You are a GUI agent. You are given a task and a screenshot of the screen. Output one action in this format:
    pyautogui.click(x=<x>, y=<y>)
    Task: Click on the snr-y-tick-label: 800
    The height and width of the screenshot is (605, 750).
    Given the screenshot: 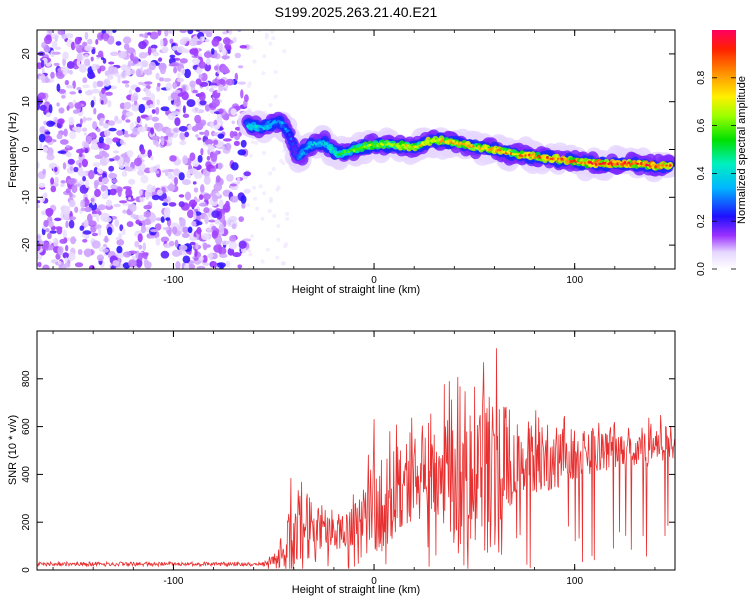 What is the action you would take?
    pyautogui.click(x=26, y=378)
    